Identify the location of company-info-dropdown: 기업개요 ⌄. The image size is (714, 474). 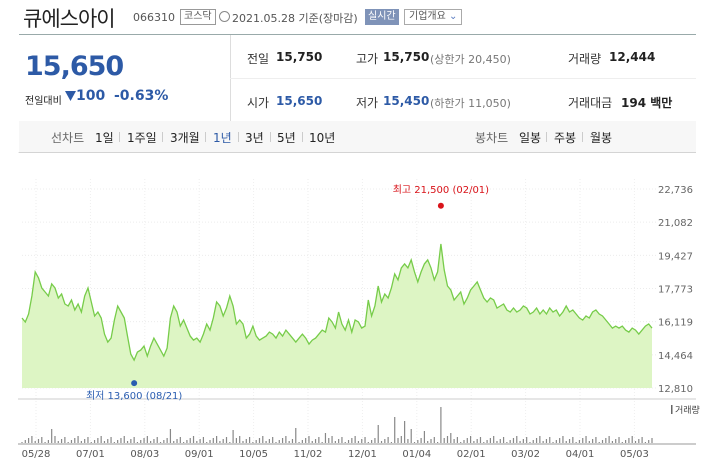
(433, 17).